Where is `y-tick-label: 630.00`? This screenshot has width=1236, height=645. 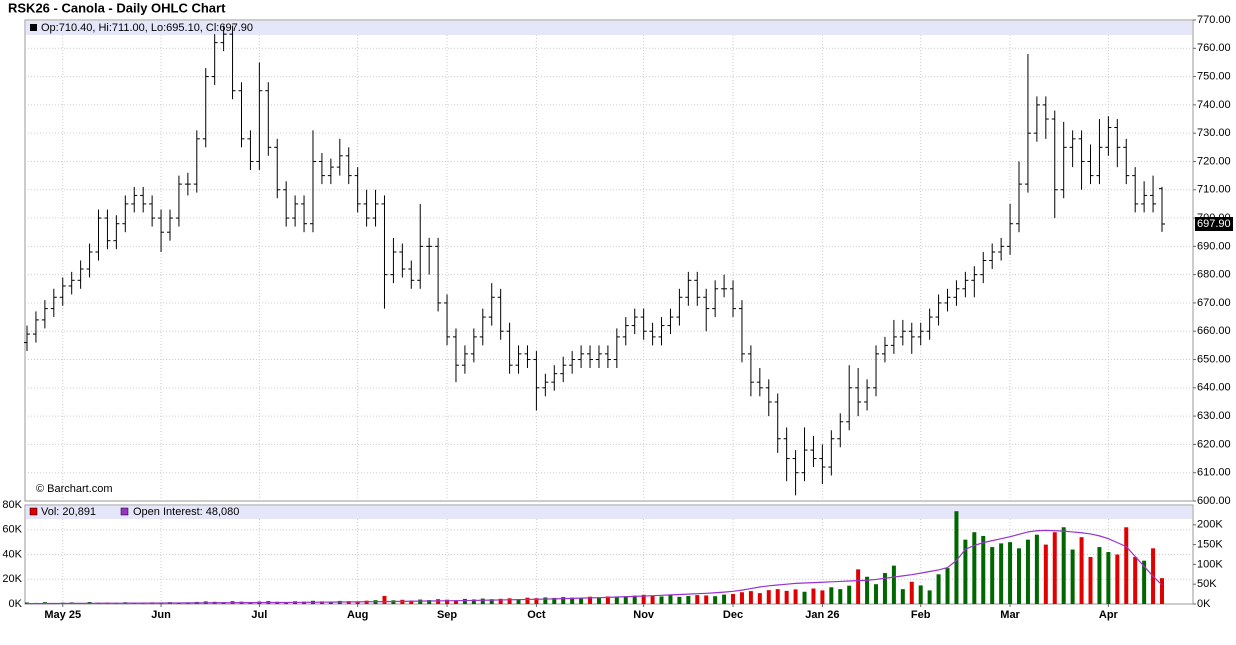
y-tick-label: 630.00 is located at coordinates (1214, 416).